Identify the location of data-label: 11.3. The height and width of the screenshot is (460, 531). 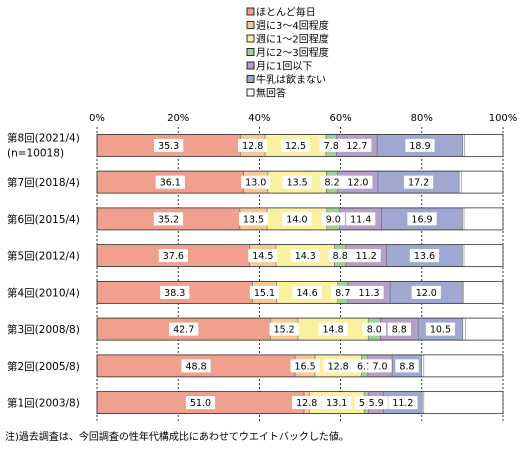
(368, 293).